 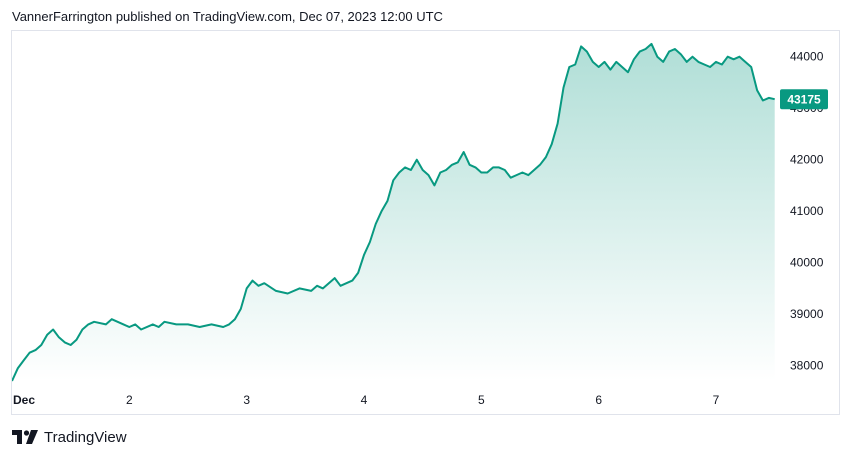 I want to click on tradingview-logo-icon, so click(x=25, y=437).